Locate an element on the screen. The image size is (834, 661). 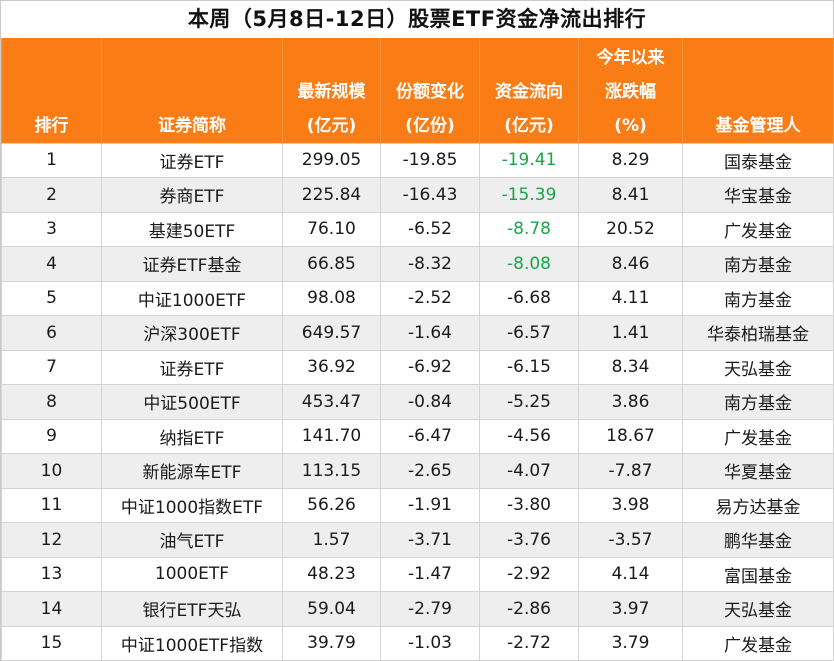
cell-rank: 6 is located at coordinates (51, 333).